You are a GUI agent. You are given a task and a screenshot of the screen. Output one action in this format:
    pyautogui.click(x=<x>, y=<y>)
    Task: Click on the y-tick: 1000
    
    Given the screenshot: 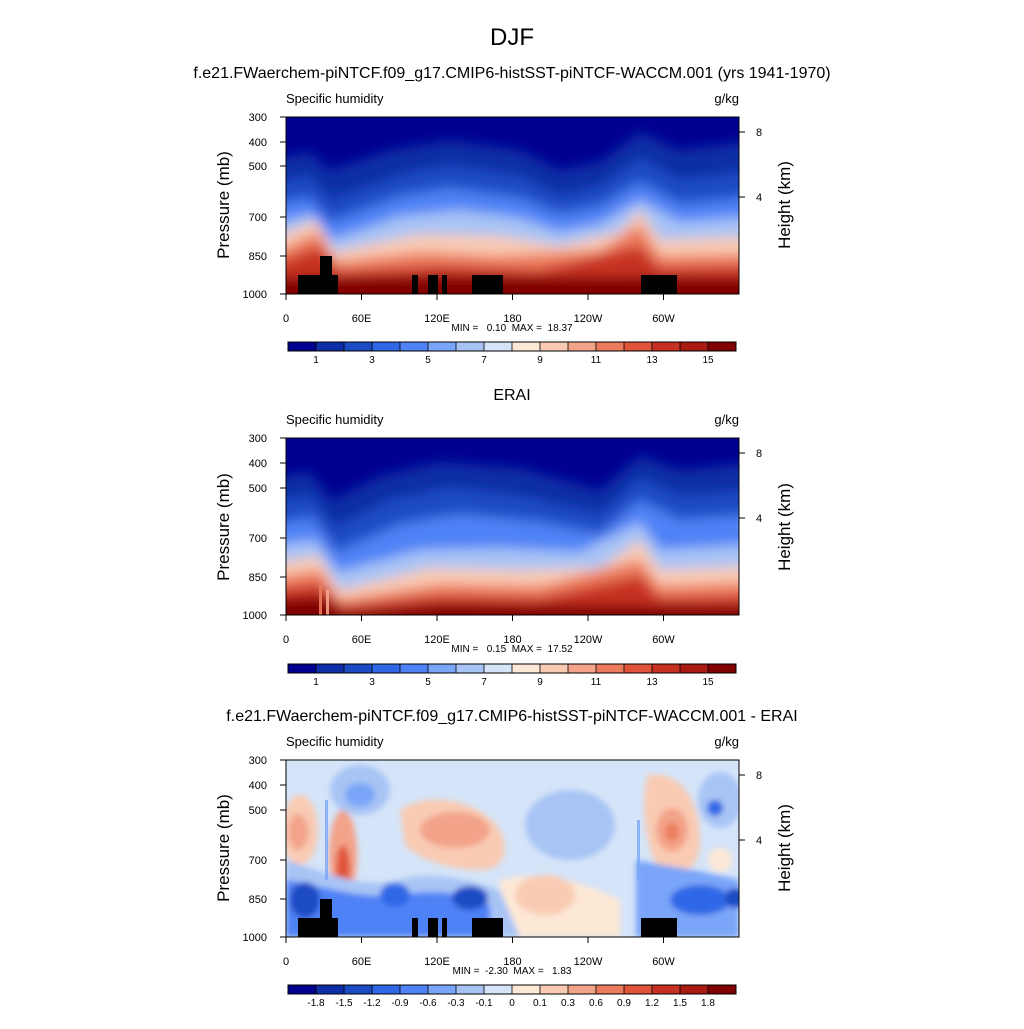 What is the action you would take?
    pyautogui.click(x=264, y=938)
    